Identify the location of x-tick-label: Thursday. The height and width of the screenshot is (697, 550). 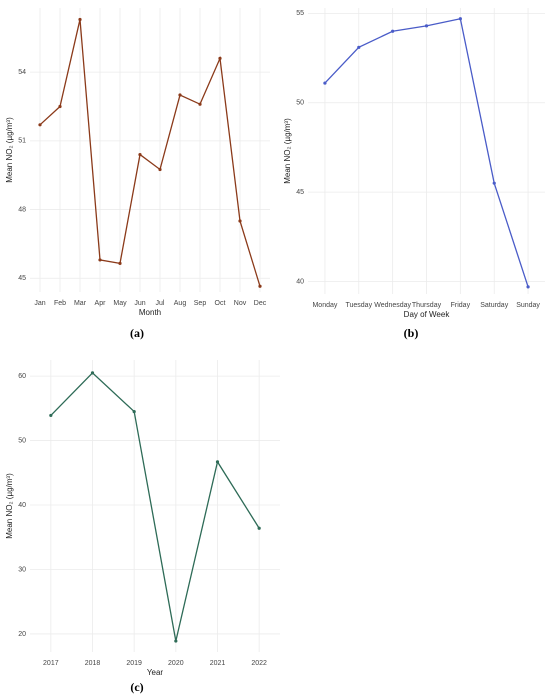
(427, 305).